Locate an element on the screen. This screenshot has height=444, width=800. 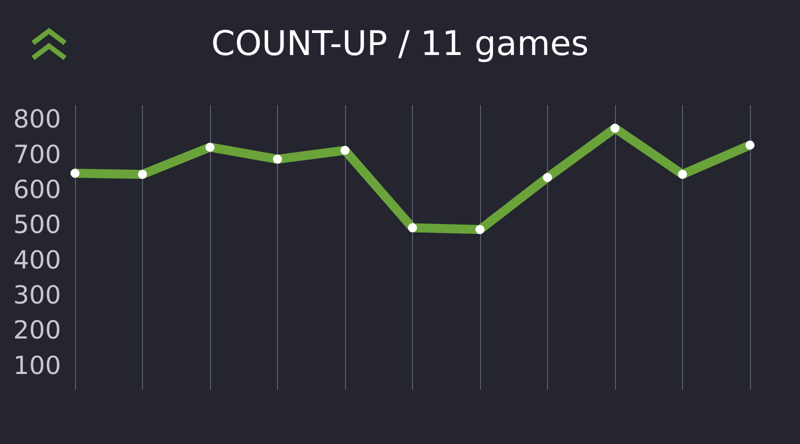
y-tick-label: 400 is located at coordinates (37, 259).